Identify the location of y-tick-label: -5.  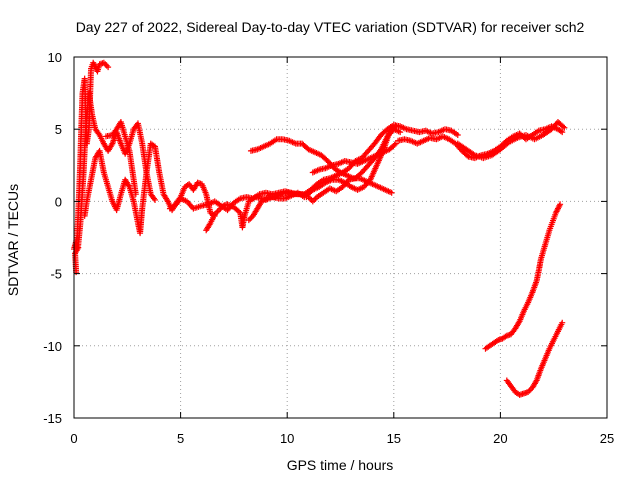
(56, 274).